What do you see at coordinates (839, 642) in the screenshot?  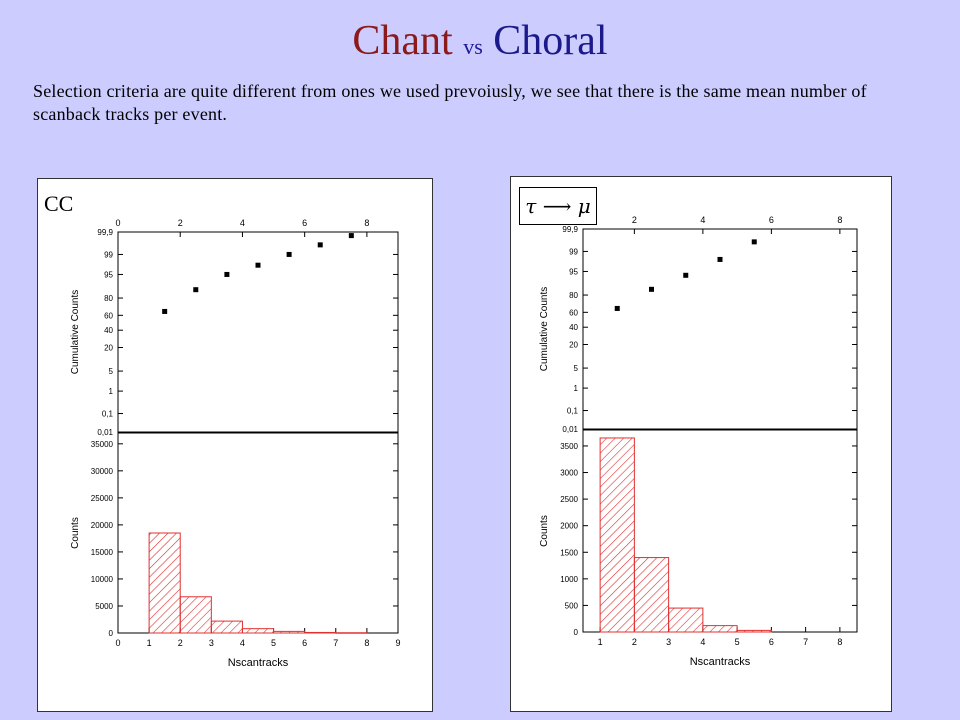 I see `right-hist-xtick-label: 8` at bounding box center [839, 642].